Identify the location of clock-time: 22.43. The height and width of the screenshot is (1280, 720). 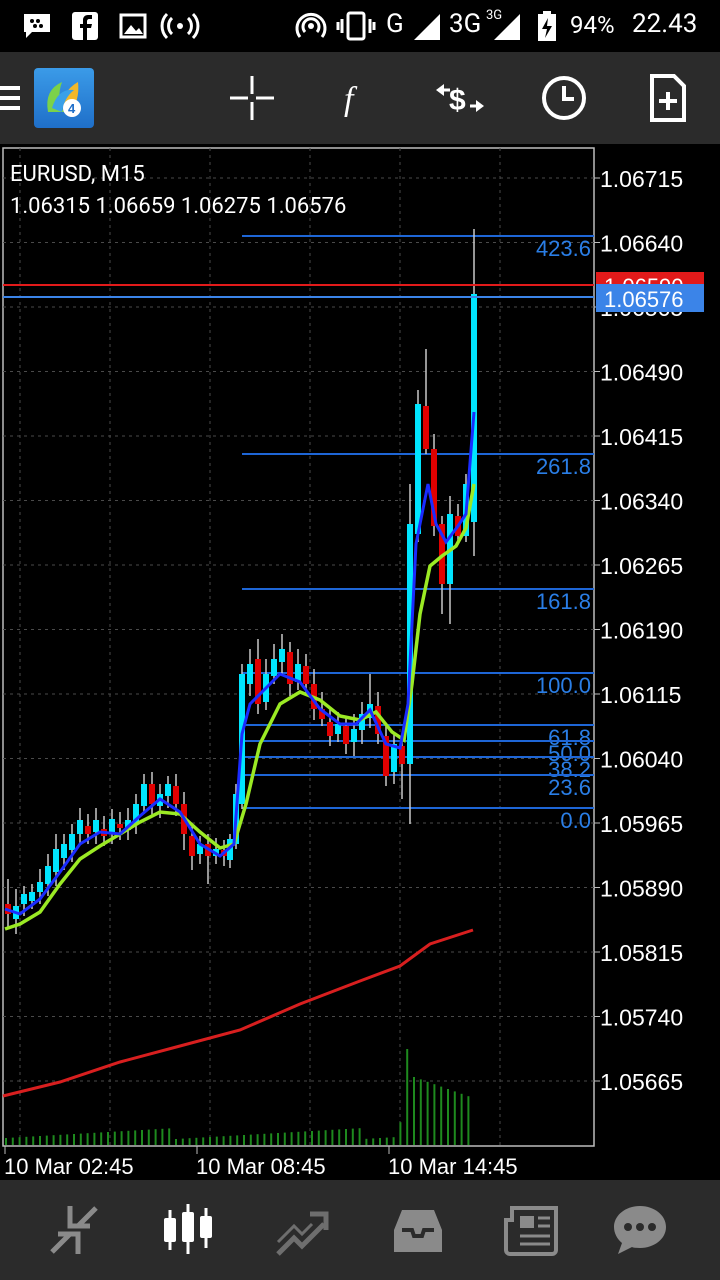
(665, 24).